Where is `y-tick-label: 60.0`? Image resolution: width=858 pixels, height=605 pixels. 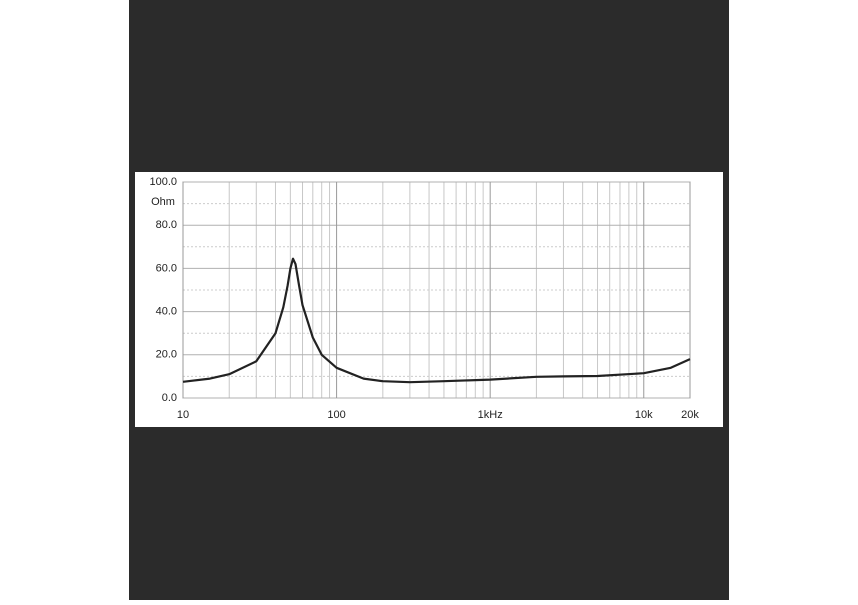
y-tick-label: 60.0 is located at coordinates (166, 268).